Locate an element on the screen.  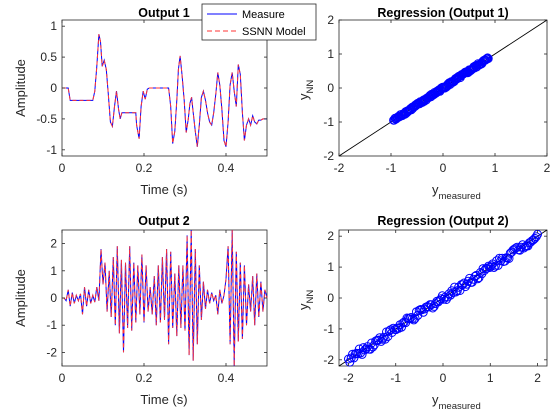
y-tick-label-regression-1: 2 is located at coordinates (330, 20).